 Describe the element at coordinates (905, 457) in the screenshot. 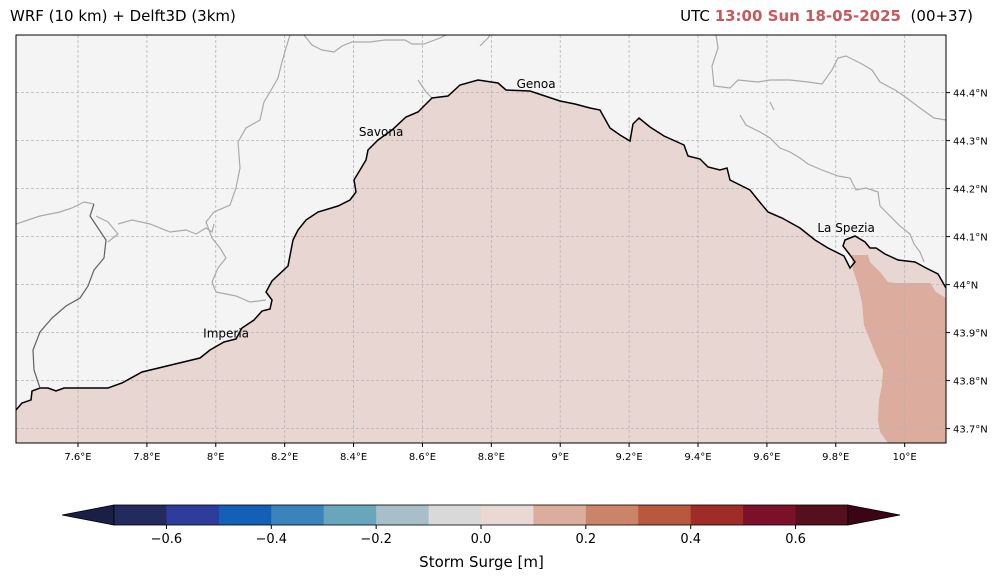

I see `lon-tick-label: 10°E` at that location.